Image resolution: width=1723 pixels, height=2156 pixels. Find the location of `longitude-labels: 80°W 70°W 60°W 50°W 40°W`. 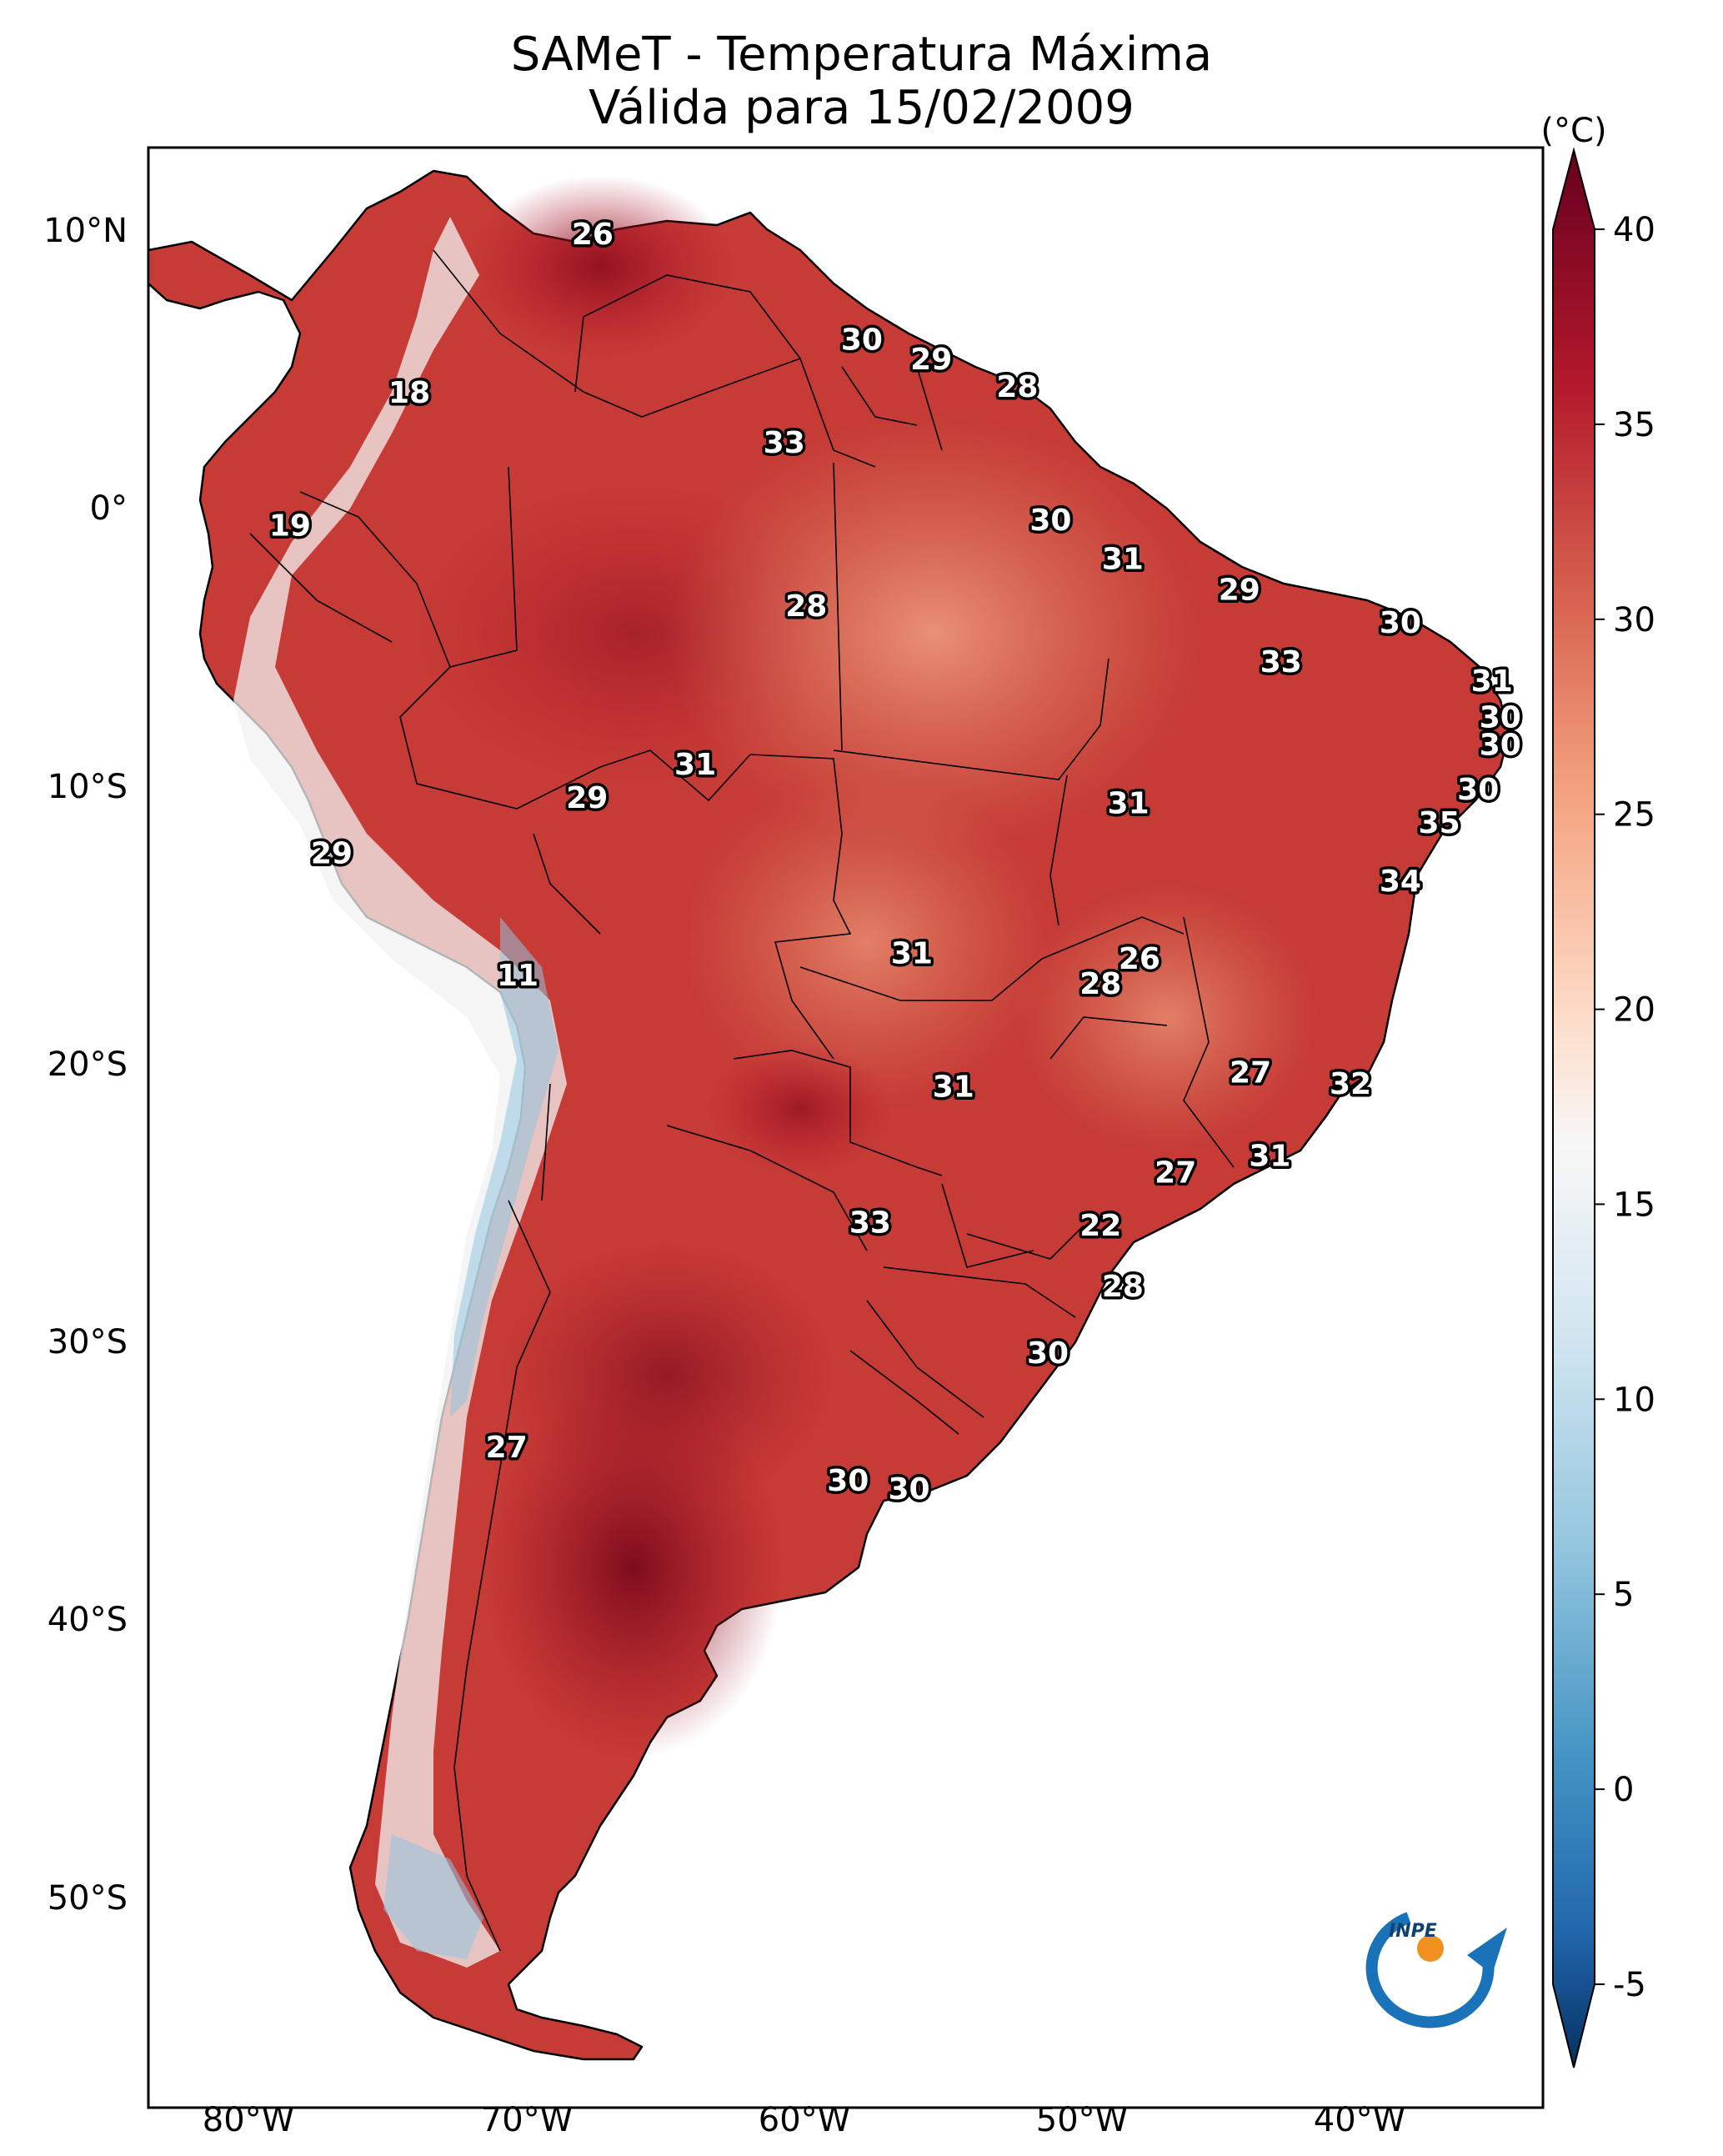

longitude-labels: 80°W 70°W 60°W 50°W 40°W is located at coordinates (804, 2120).